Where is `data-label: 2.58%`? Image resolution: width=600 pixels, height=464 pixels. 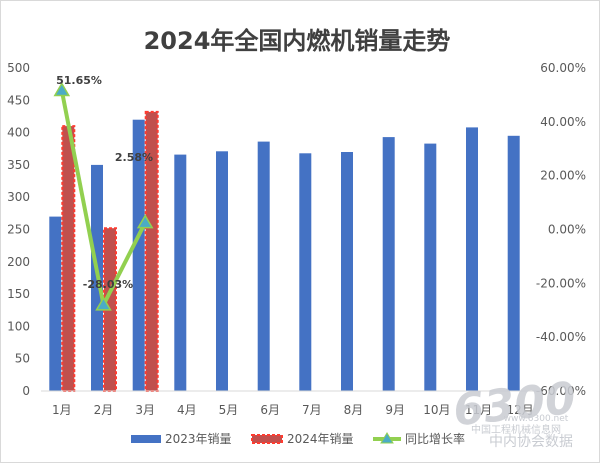
data-label: 2.58% is located at coordinates (134, 157).